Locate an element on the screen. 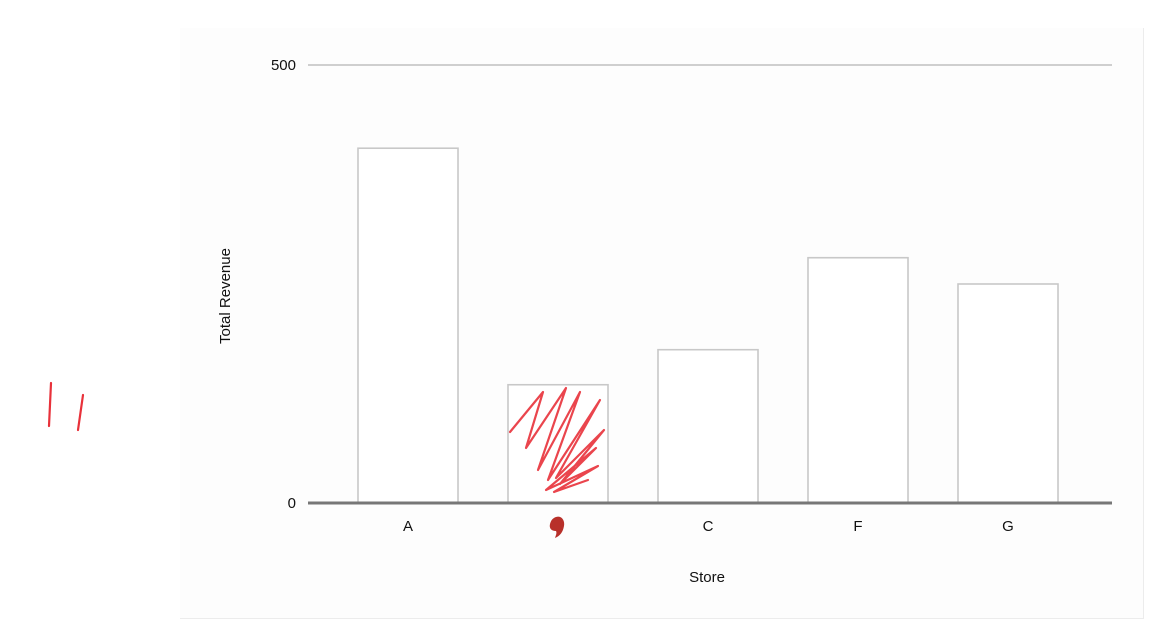  x-tick-label: A is located at coordinates (408, 526).